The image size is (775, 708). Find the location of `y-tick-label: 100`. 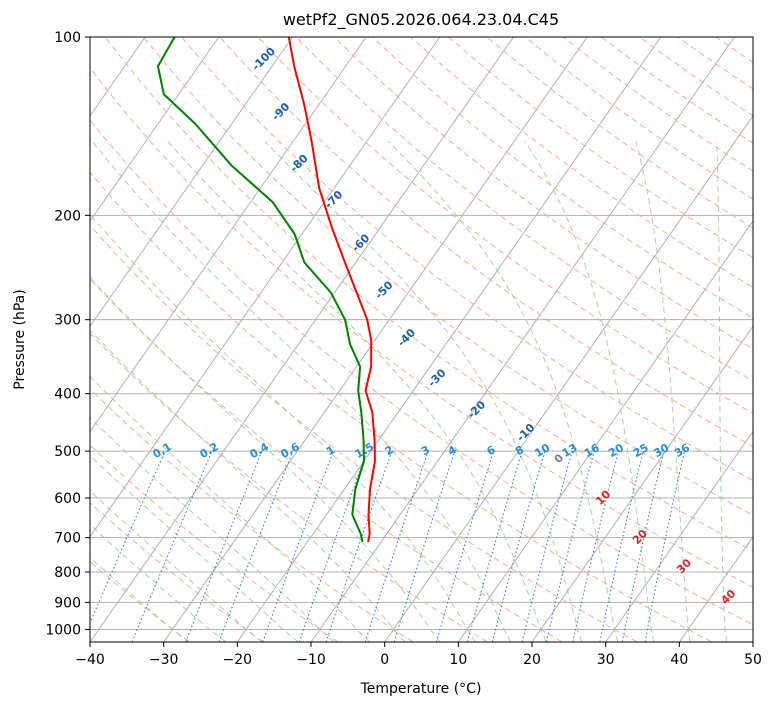

y-tick-label: 100 is located at coordinates (67, 38).